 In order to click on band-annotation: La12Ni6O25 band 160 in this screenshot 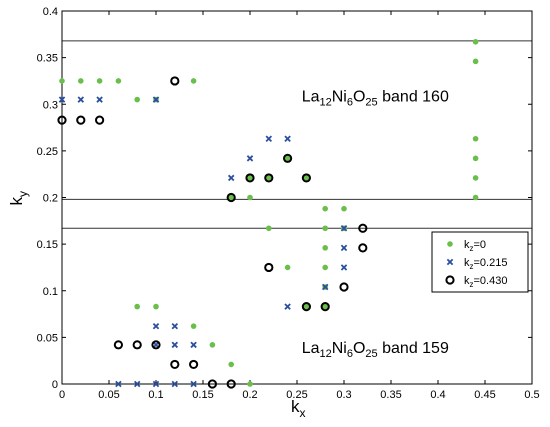, I will do `click(375, 98)`.